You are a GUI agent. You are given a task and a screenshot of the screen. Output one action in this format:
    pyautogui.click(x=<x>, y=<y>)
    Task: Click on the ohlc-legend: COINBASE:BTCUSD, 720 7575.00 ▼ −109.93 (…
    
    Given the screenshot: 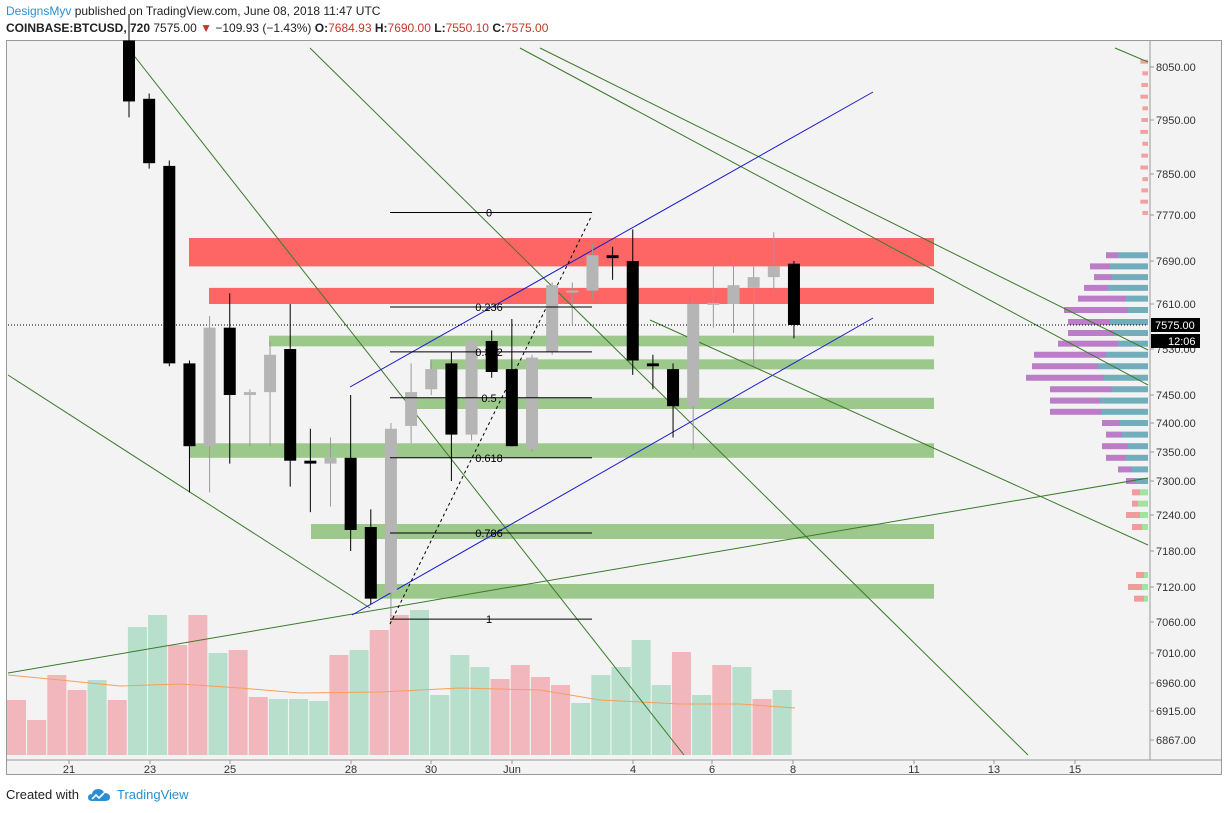 What is the action you would take?
    pyautogui.click(x=277, y=28)
    